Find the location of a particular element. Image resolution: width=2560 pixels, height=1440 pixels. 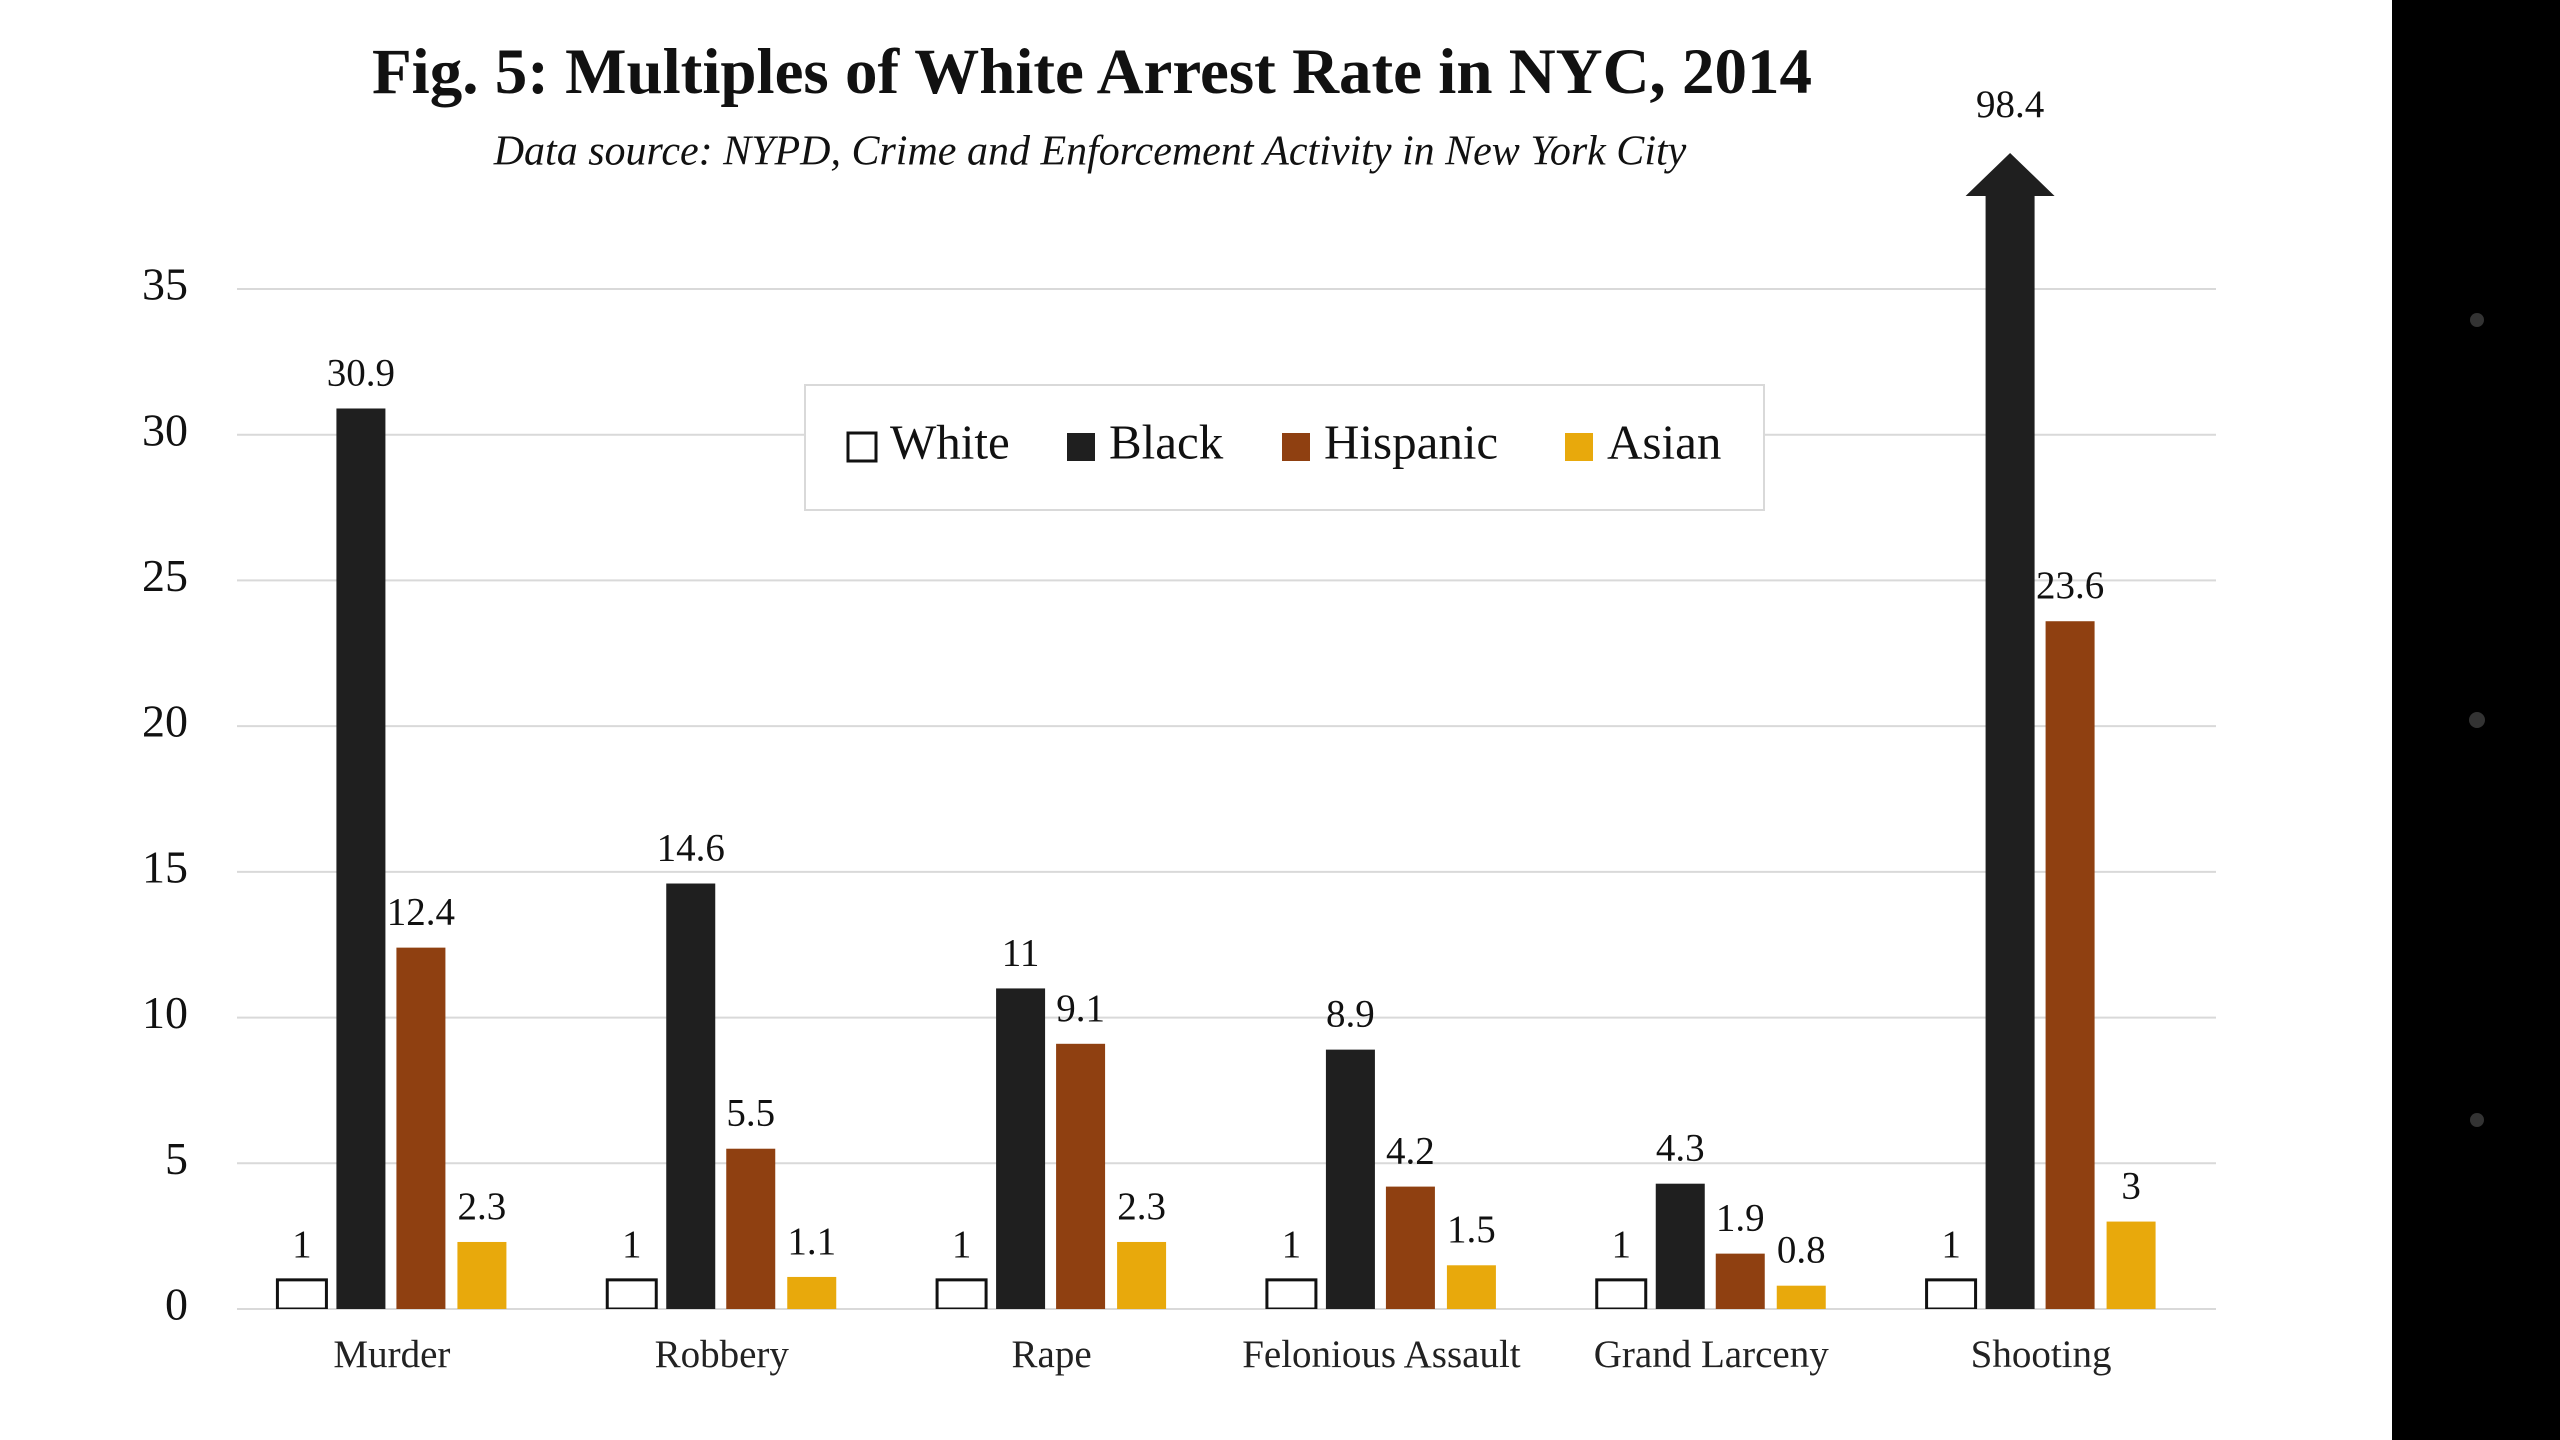

legend: White Black Hispanic Asian is located at coordinates (1283, 441).